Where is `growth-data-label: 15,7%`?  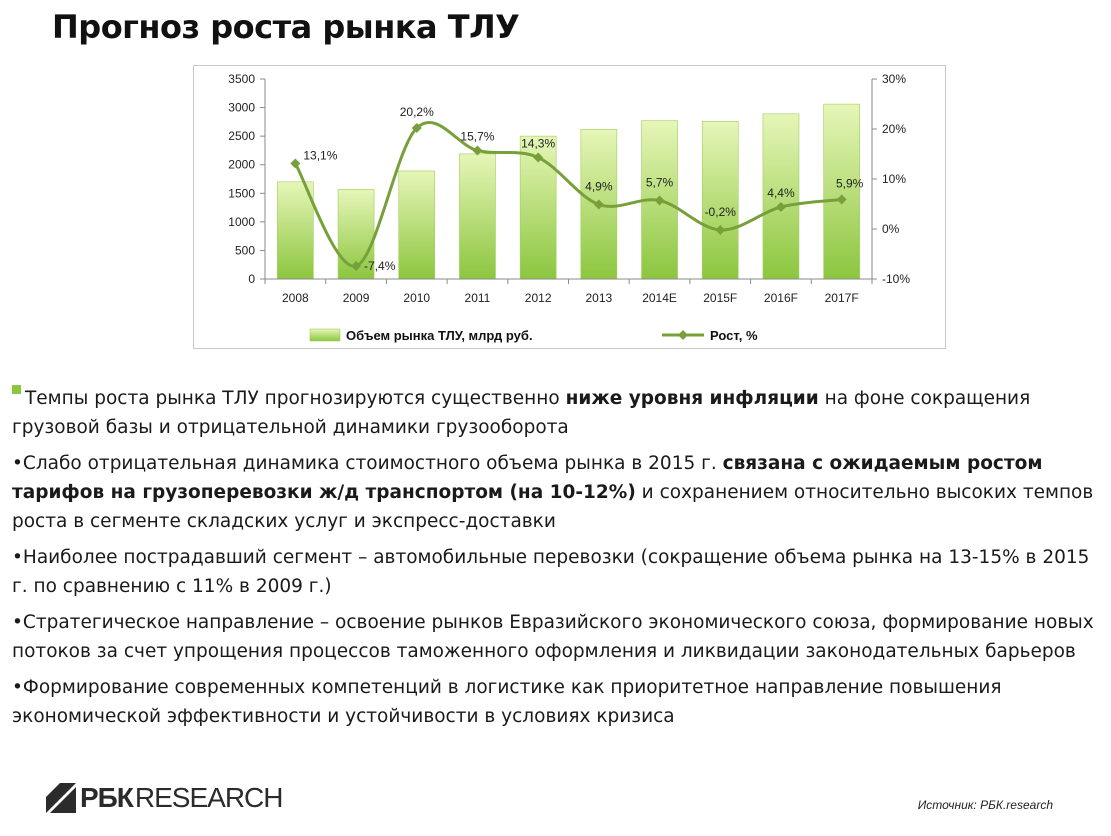
growth-data-label: 15,7% is located at coordinates (477, 137).